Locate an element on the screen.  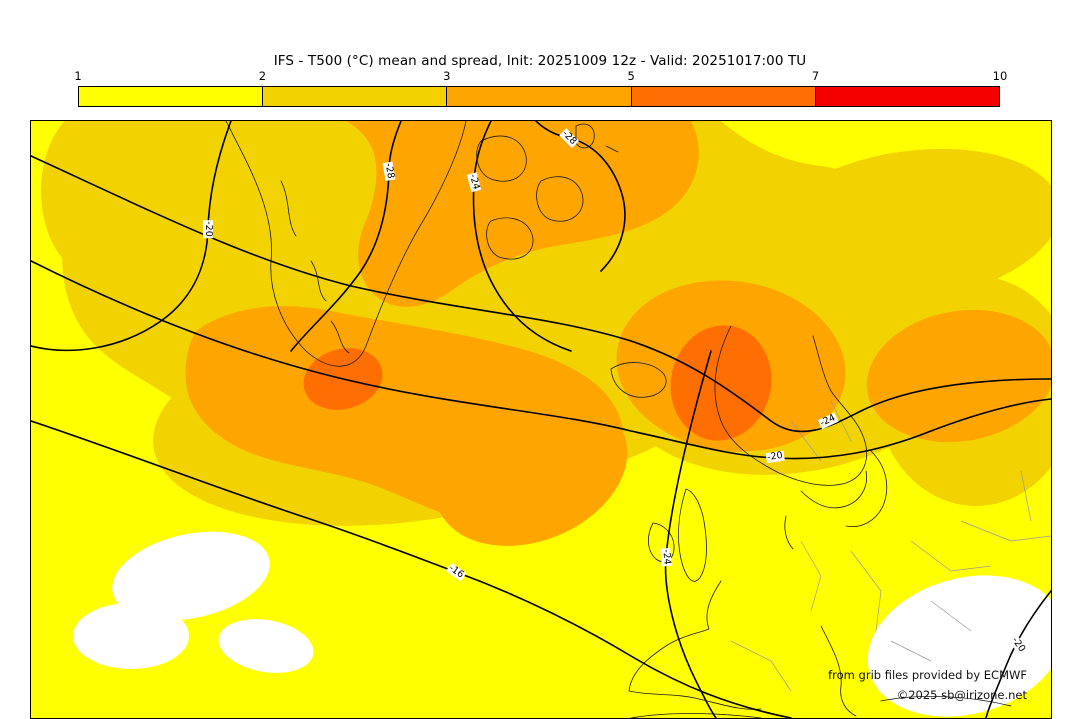
colorbar-tick-label: 1 is located at coordinates (78, 76).